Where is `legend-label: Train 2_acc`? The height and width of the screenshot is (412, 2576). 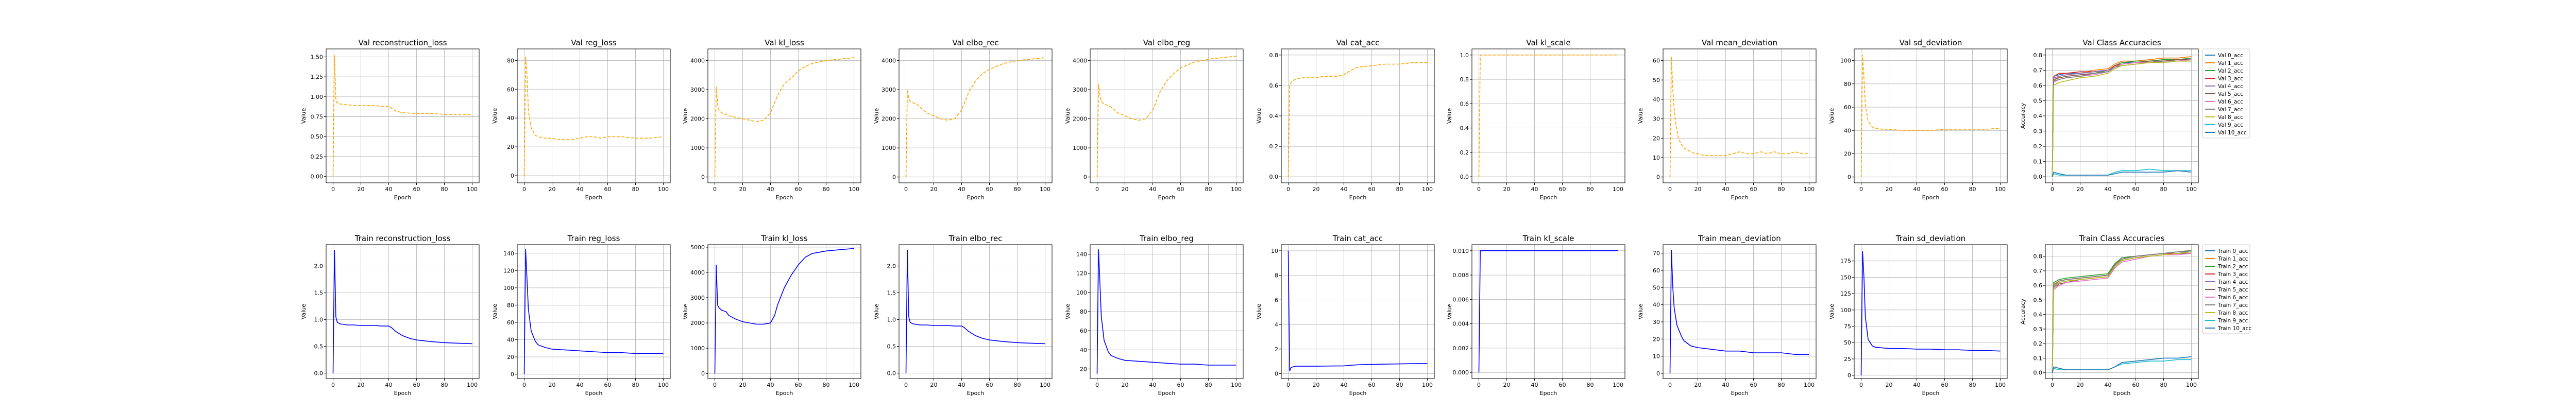 legend-label: Train 2_acc is located at coordinates (2233, 267).